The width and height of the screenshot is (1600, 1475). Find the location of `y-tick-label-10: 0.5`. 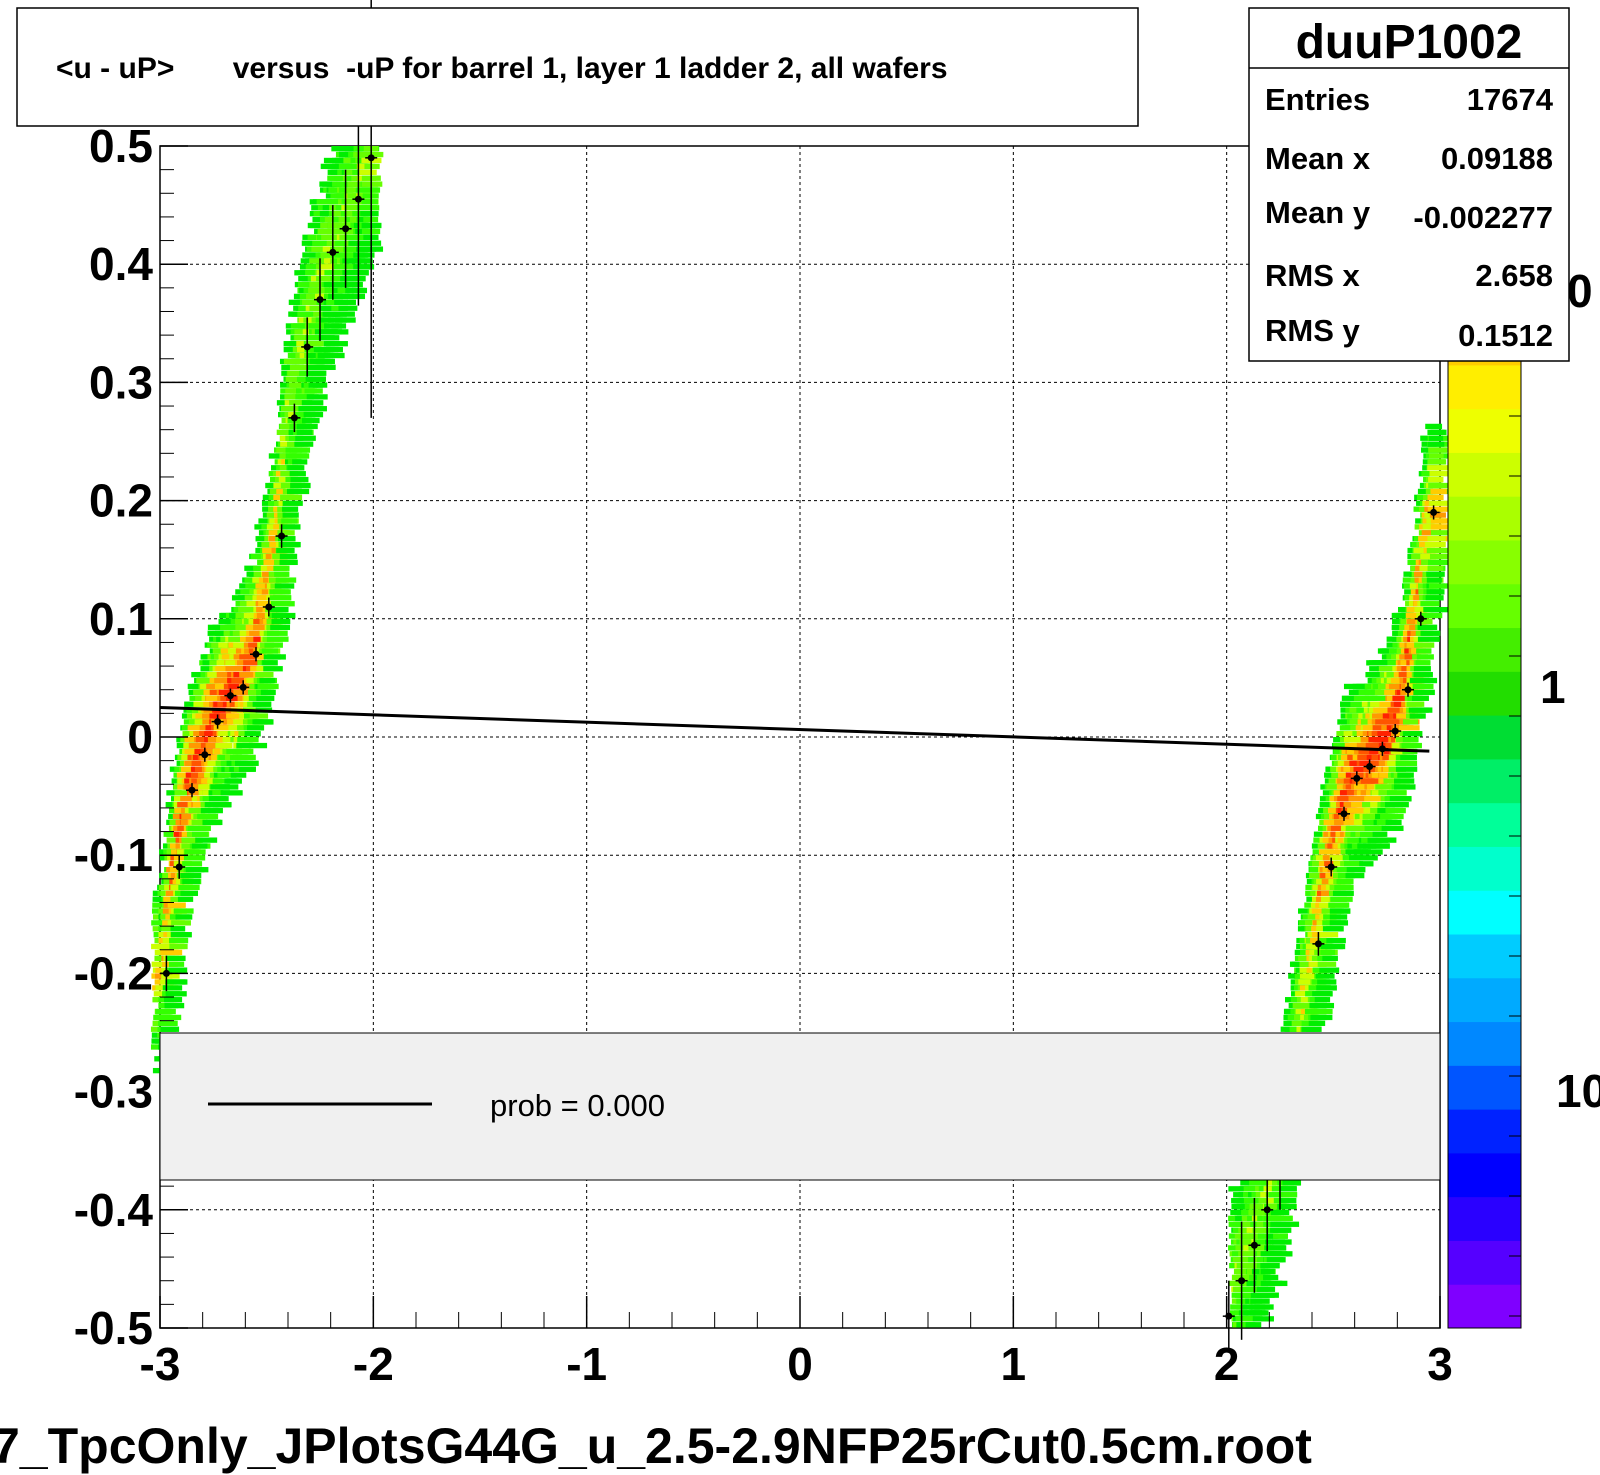

y-tick-label-10: 0.5 is located at coordinates (121, 146).